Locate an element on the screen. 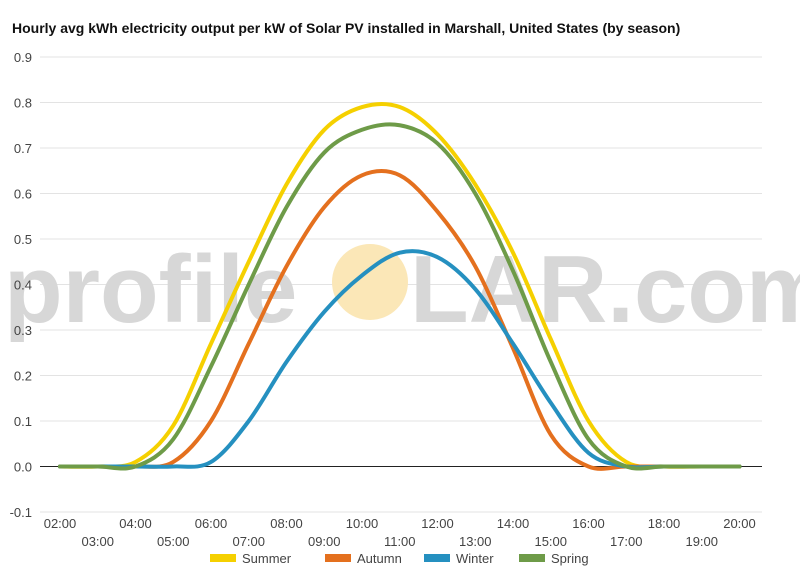 The width and height of the screenshot is (800, 570). y-tick-label: 0.1 is located at coordinates (23, 421).